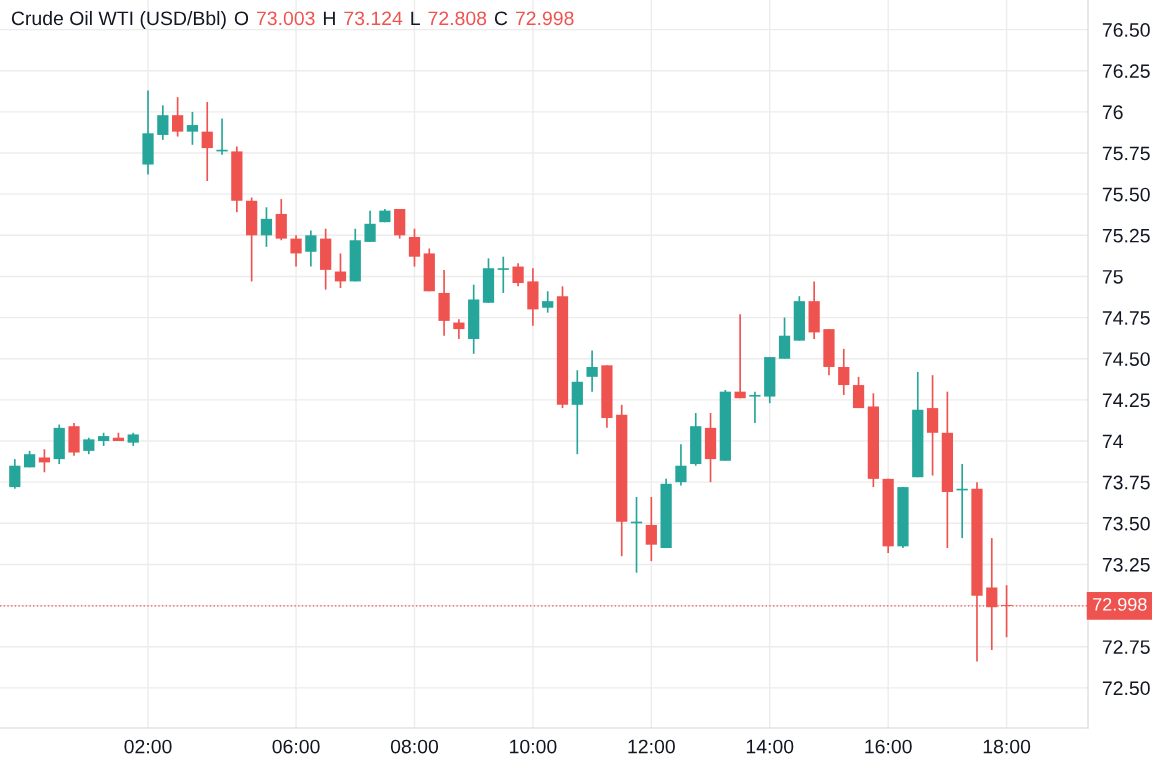 This screenshot has height=766, width=1152. What do you see at coordinates (1126, 71) in the screenshot?
I see `y-tick-label: 76.25` at bounding box center [1126, 71].